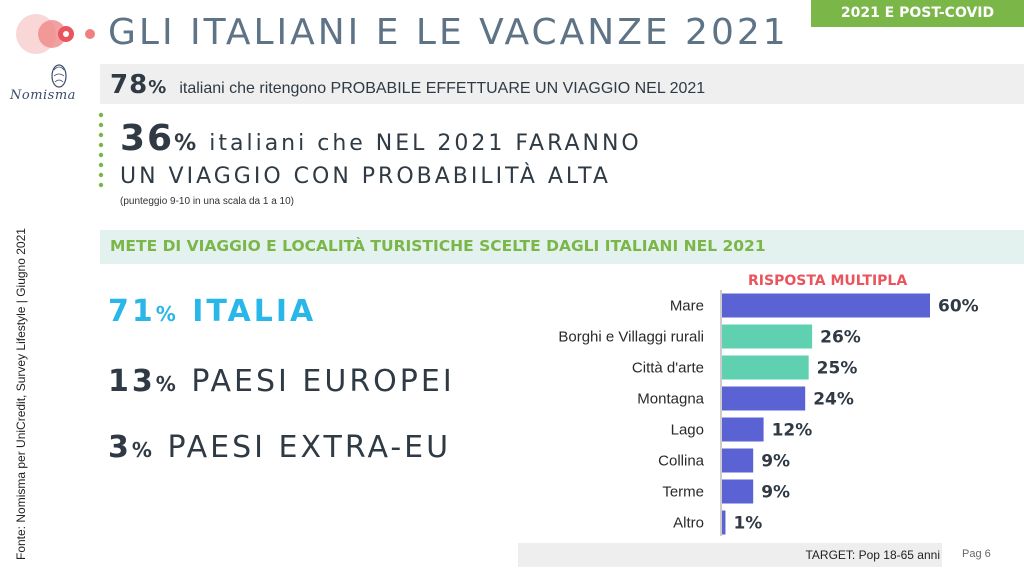 This screenshot has height=573, width=1024. Describe the element at coordinates (132, 381) in the screenshot. I see `destination-value: 13` at that location.